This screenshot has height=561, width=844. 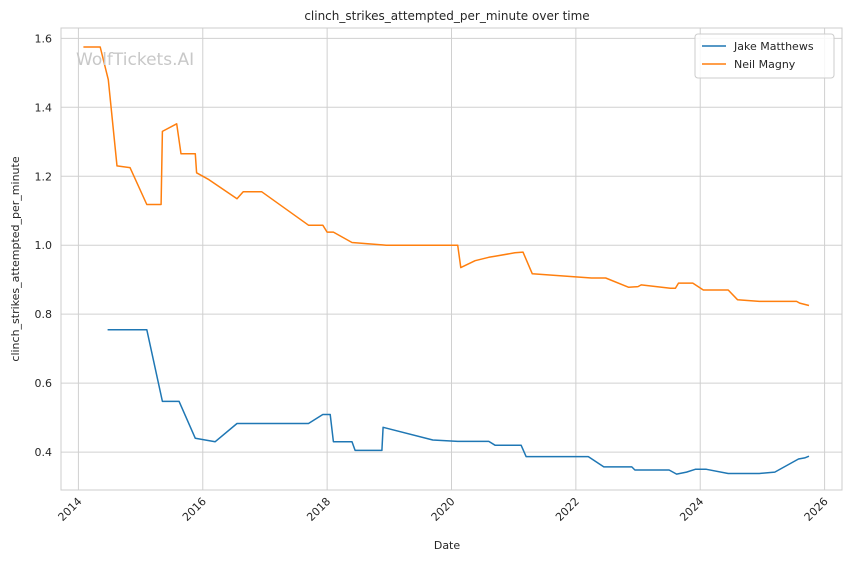 What do you see at coordinates (15, 258) in the screenshot?
I see `y-axis-label: clinch_strikes_attempted_per_minute` at bounding box center [15, 258].